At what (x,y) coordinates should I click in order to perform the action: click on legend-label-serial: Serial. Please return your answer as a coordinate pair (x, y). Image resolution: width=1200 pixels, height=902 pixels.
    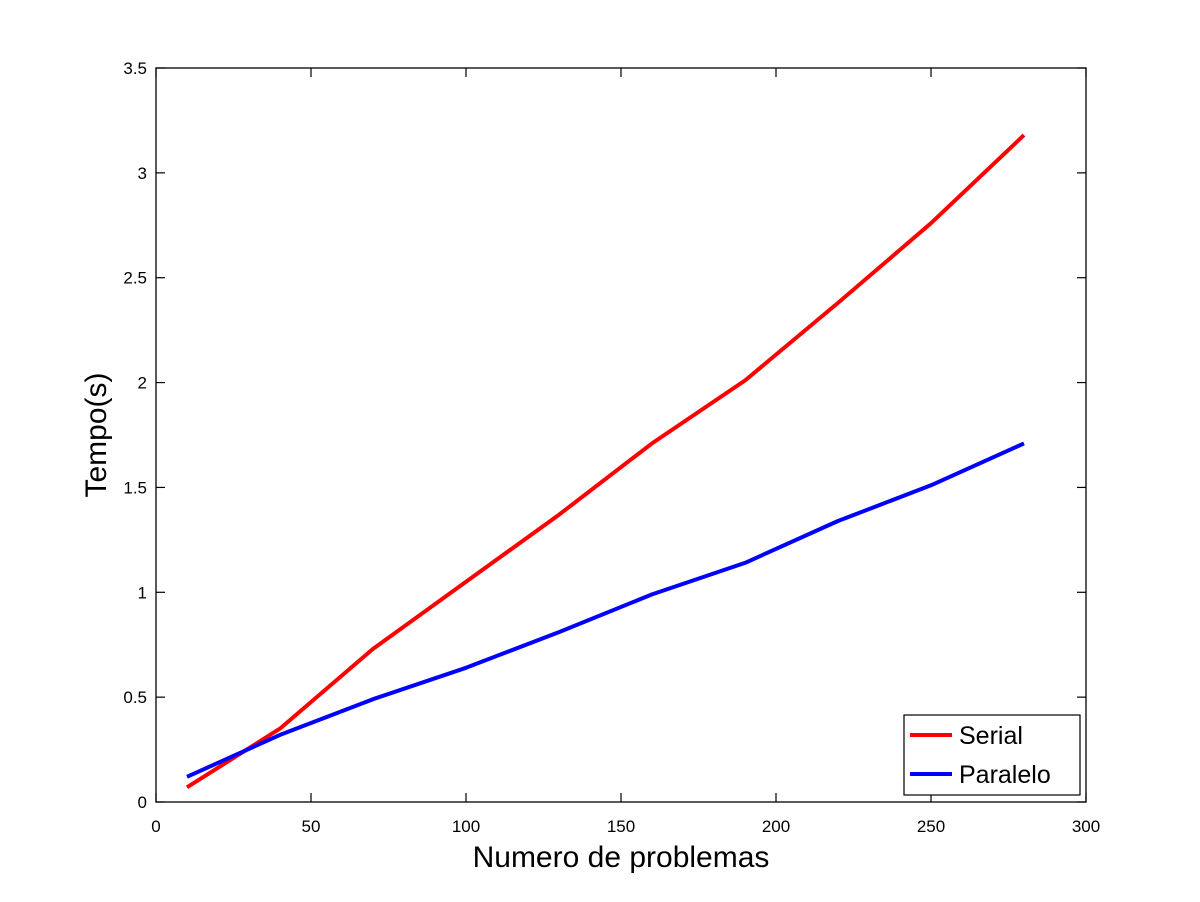
    Looking at the image, I should click on (991, 736).